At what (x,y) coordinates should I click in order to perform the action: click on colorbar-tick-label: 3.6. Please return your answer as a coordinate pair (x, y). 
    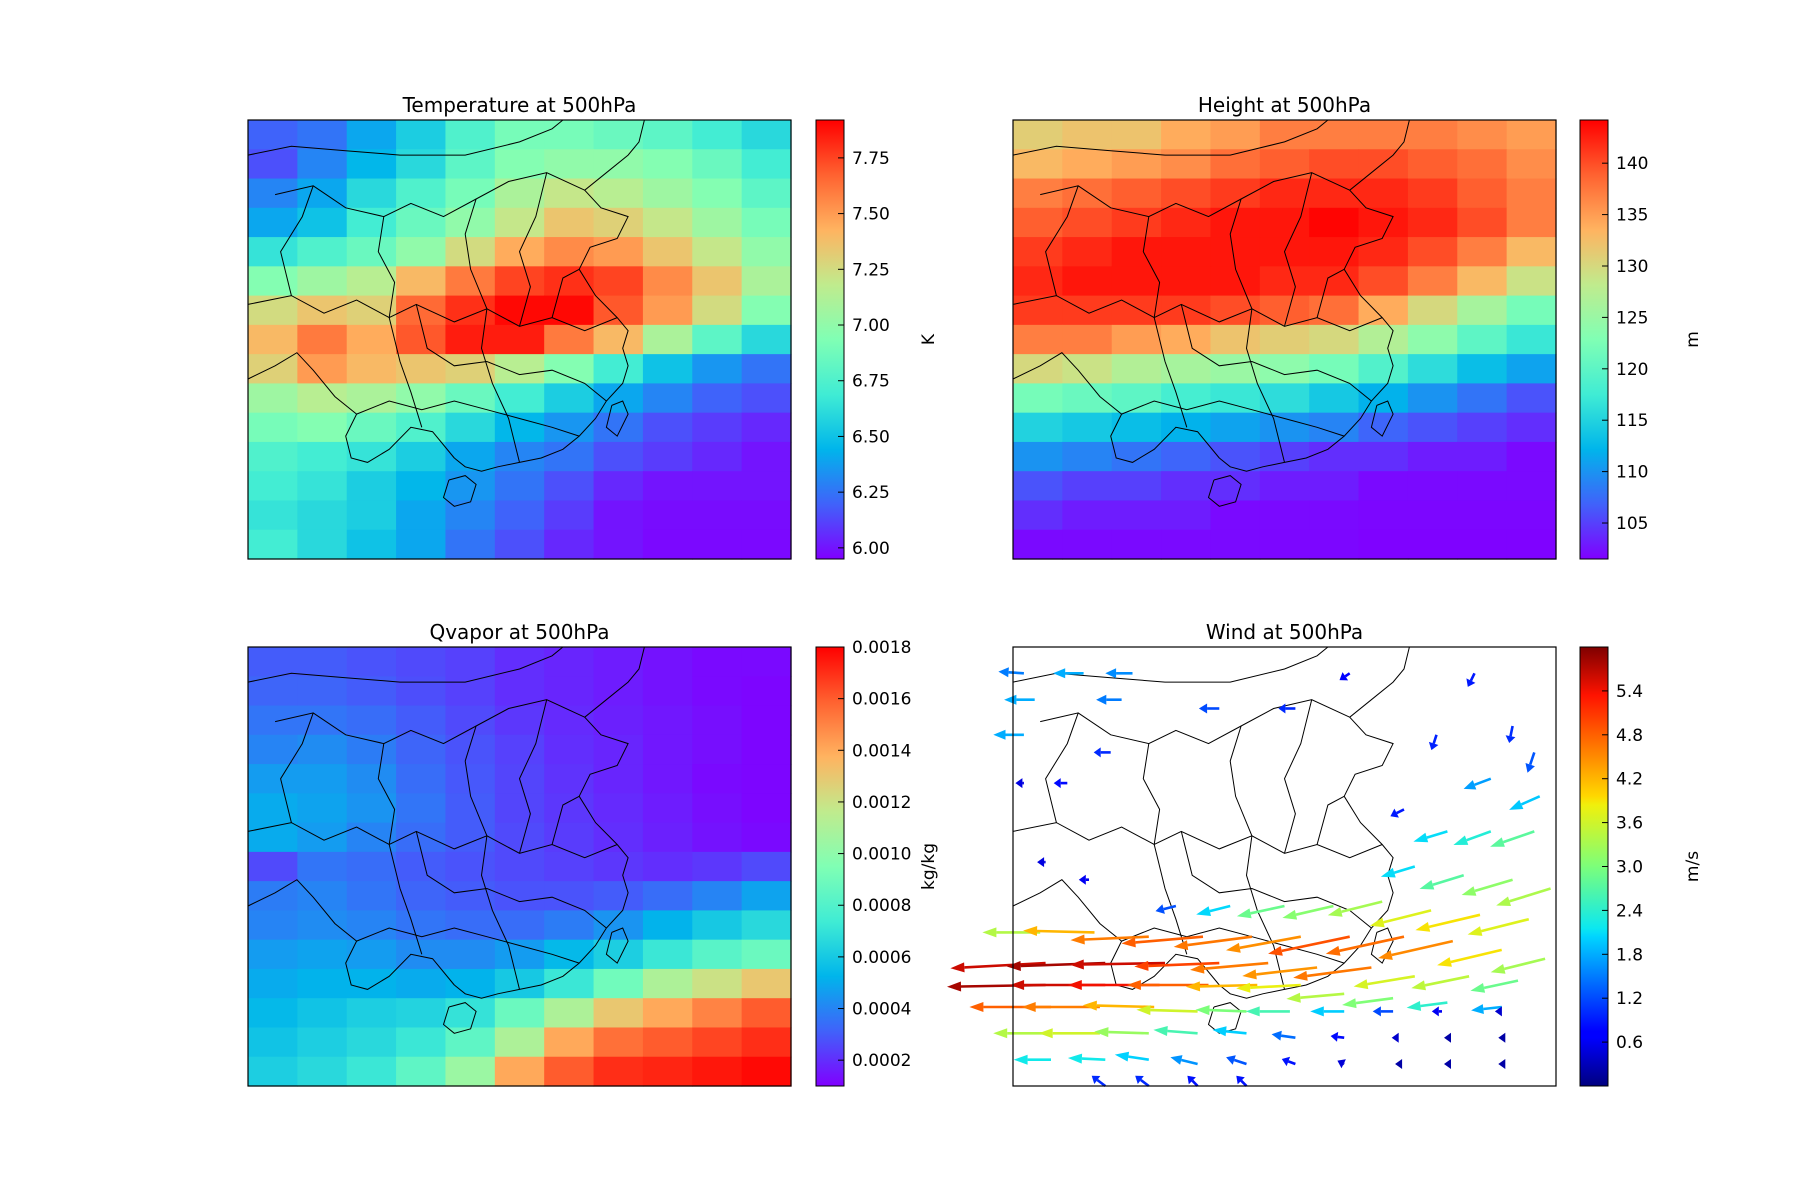
    Looking at the image, I should click on (1629, 824).